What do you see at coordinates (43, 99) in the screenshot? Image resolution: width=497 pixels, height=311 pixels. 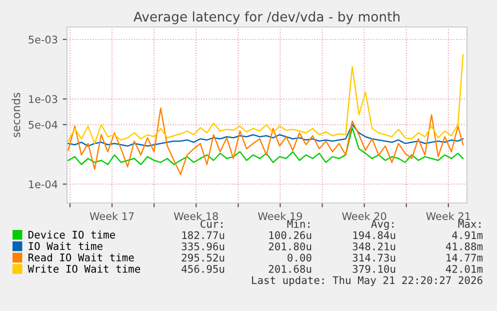 I see `y-tick-label: 1e-03` at bounding box center [43, 99].